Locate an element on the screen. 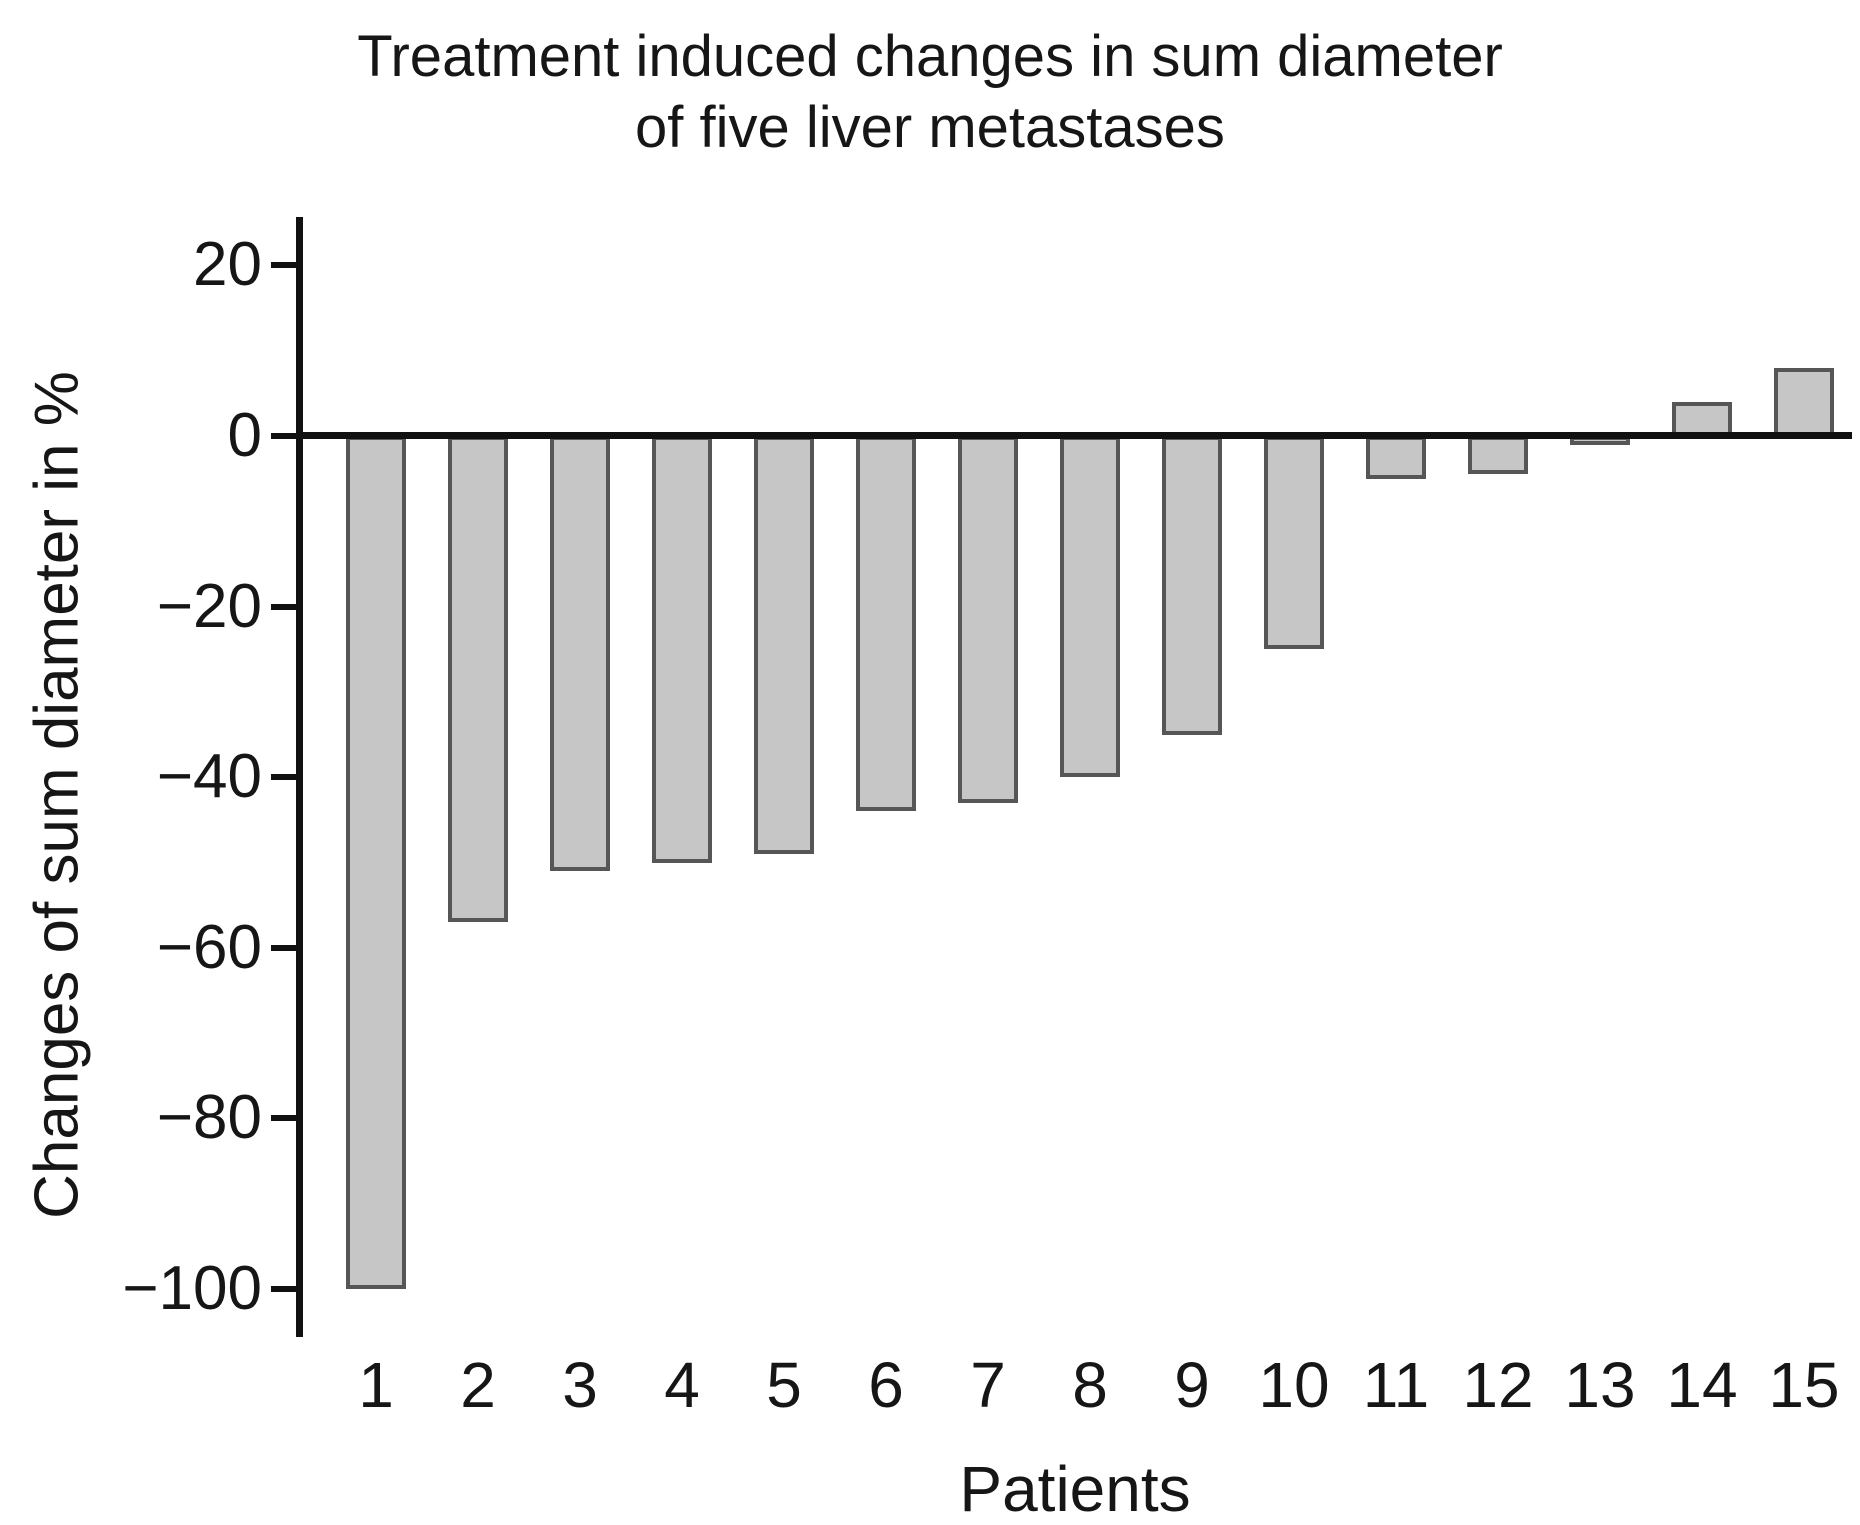 The image size is (1860, 1525). chart-title-line2: of five liver metastases is located at coordinates (930, 127).